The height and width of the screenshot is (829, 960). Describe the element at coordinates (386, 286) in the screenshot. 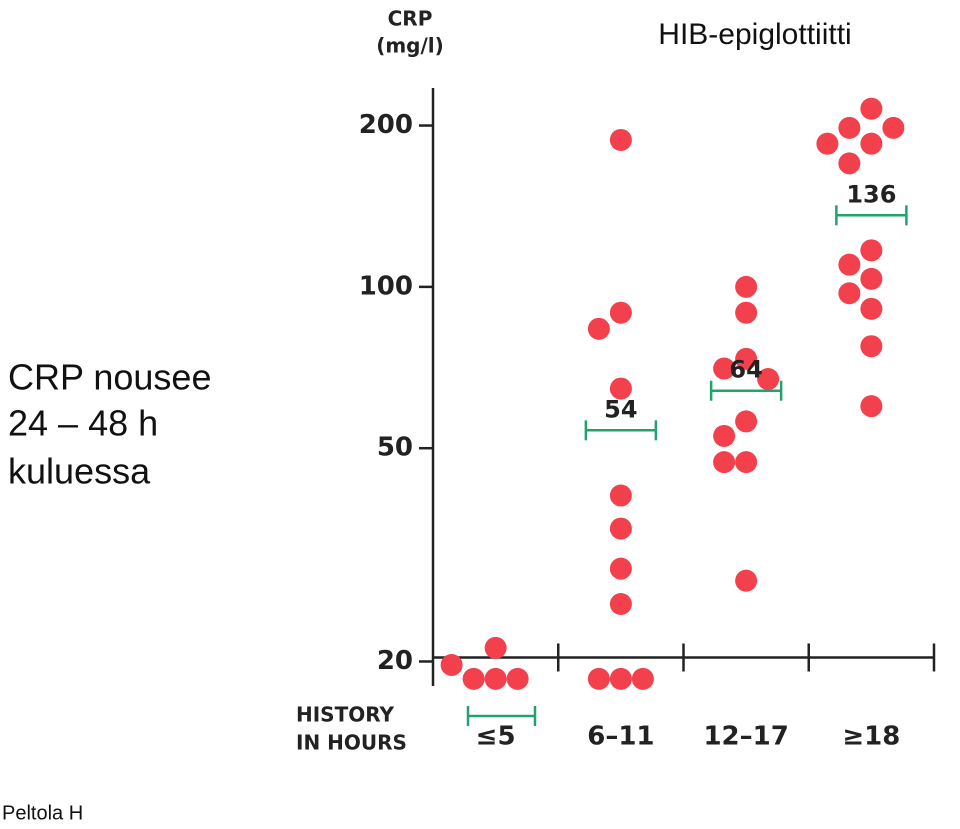

I see `y-tick-label: 100` at that location.